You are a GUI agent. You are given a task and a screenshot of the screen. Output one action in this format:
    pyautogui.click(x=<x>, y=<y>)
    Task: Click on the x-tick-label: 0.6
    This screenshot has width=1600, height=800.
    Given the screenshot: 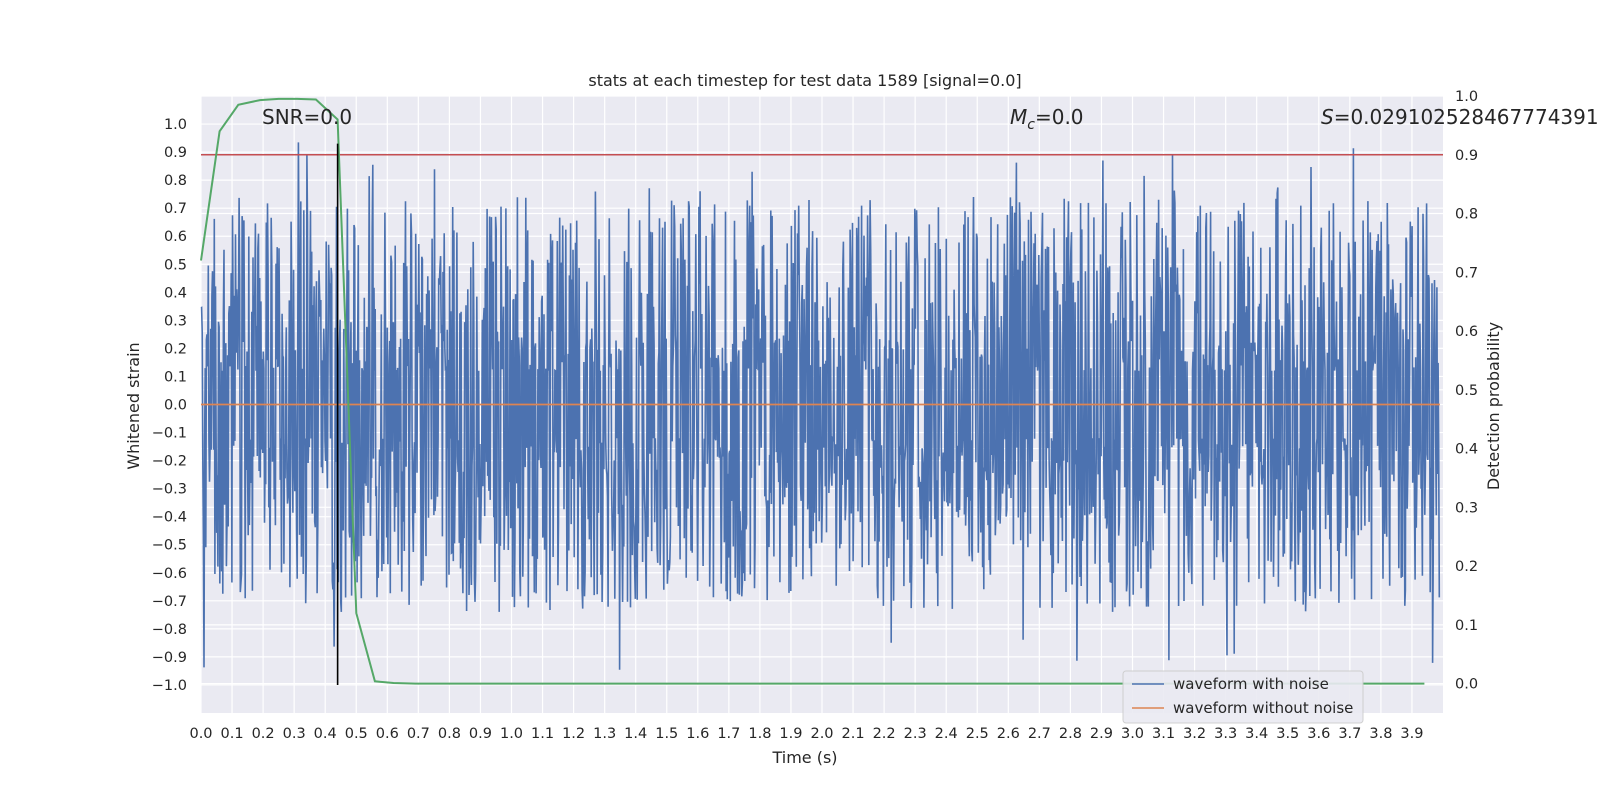 What is the action you would take?
    pyautogui.click(x=387, y=734)
    